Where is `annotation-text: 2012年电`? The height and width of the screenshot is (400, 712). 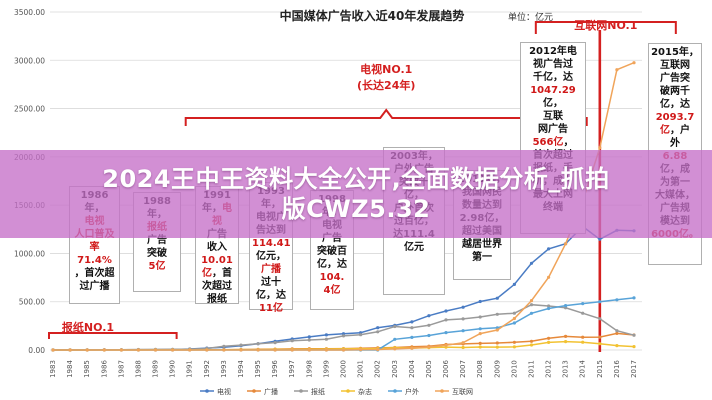 annotation-text: 2012年电 is located at coordinates (553, 51).